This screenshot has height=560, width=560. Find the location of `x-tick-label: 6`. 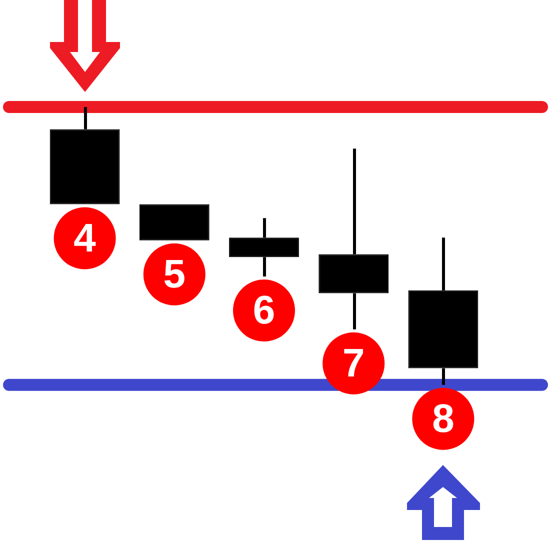

x-tick-label: 6 is located at coordinates (264, 310).